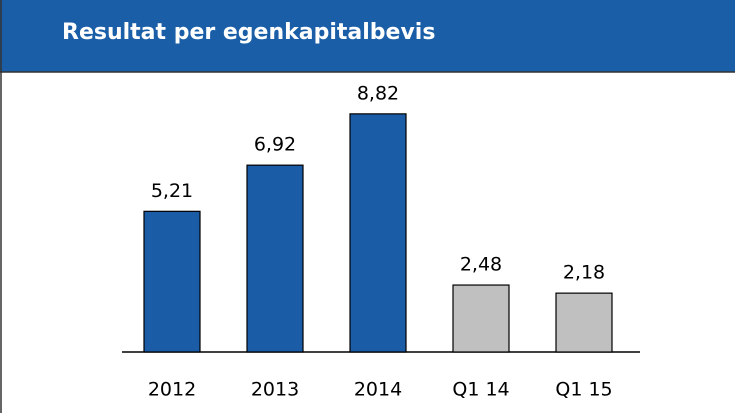  What do you see at coordinates (378, 93) in the screenshot?
I see `value-label: 8,82` at bounding box center [378, 93].